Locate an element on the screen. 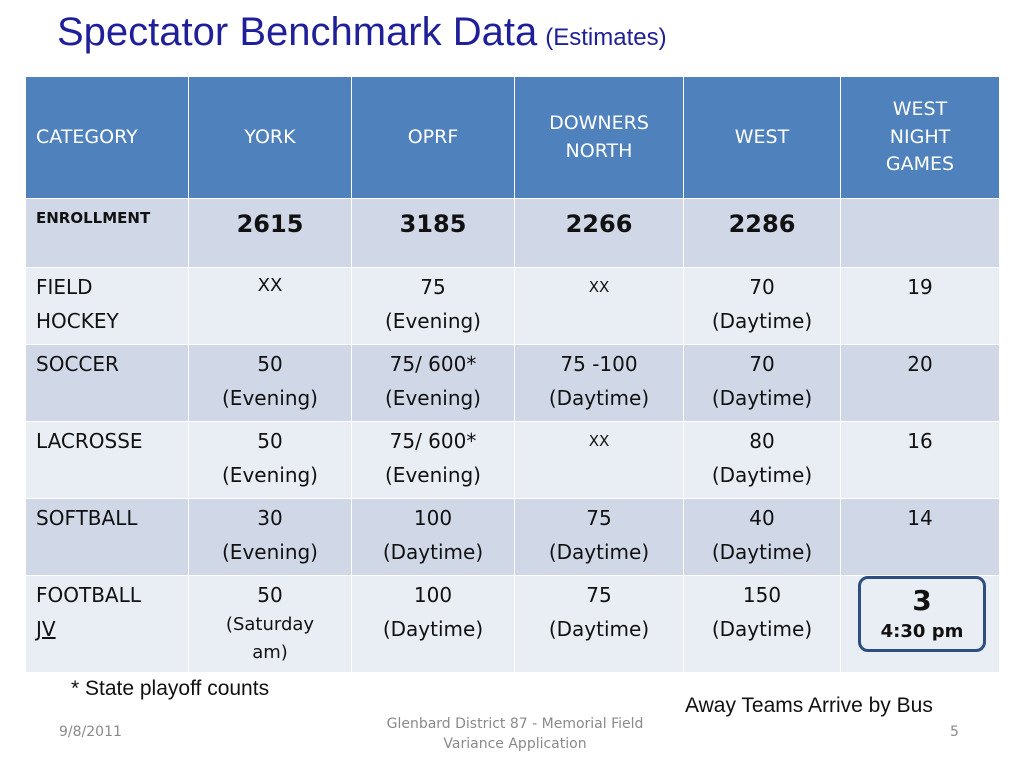 Image resolution: width=1024 pixels, height=768 pixels. cell-downers-north: 75 (Daytime) is located at coordinates (599, 624).